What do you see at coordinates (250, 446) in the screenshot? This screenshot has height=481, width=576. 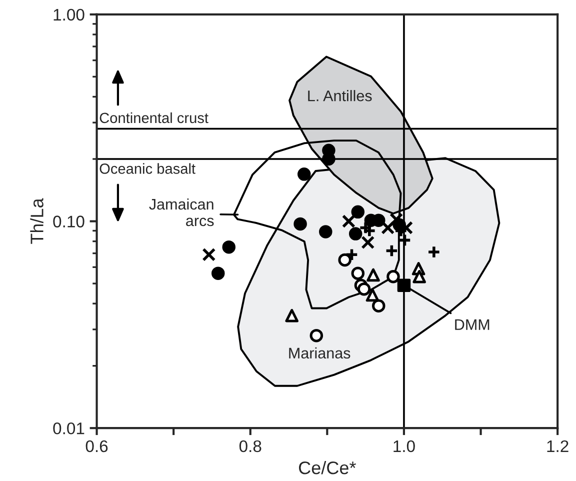 I see `x-tick-label: 0.8` at bounding box center [250, 446].